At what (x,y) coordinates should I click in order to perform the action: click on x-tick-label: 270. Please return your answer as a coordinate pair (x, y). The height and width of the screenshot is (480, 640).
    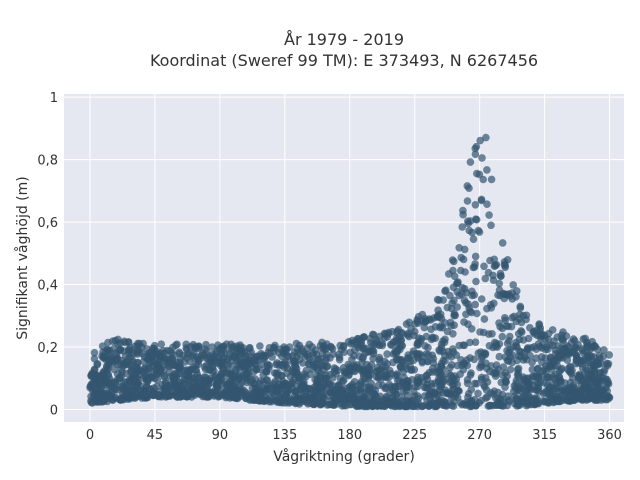
    Looking at the image, I should click on (479, 435).